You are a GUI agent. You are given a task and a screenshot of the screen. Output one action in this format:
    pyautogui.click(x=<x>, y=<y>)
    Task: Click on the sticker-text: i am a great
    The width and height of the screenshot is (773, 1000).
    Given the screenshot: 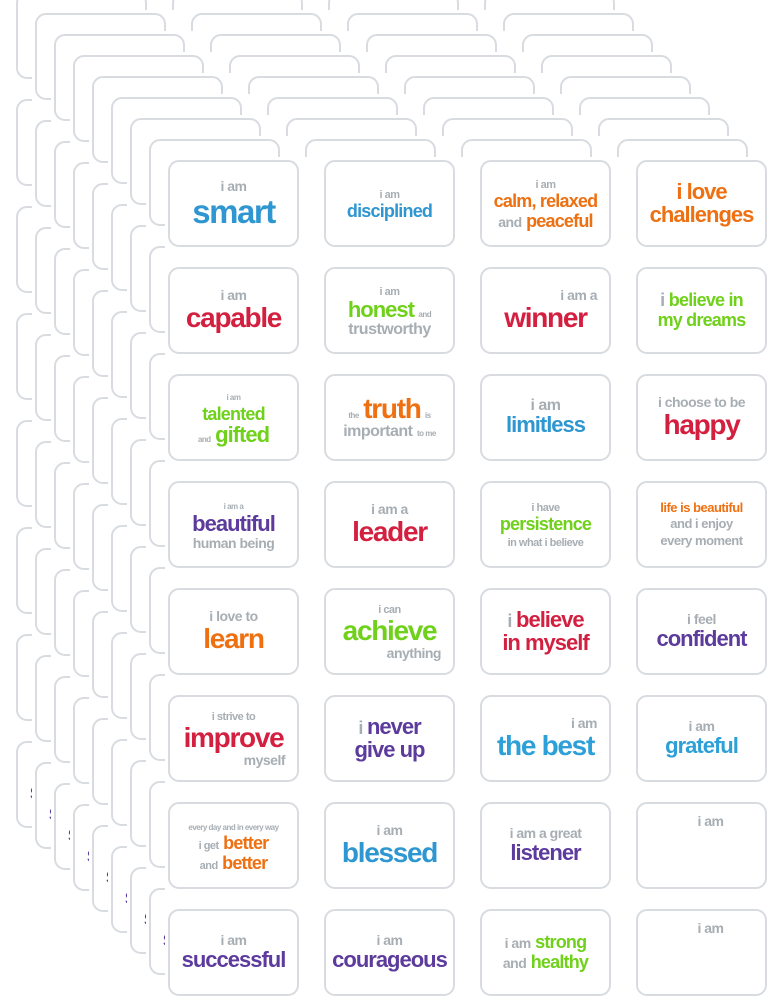 What is the action you would take?
    pyautogui.click(x=545, y=833)
    